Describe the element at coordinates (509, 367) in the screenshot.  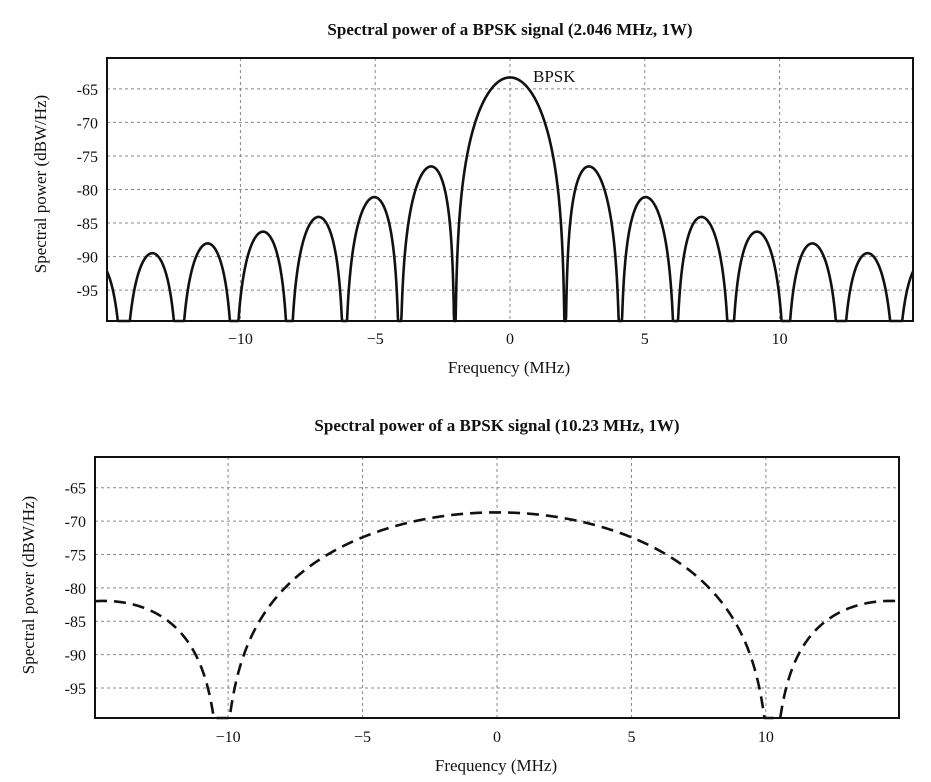
I see `x-axis-label-1: Frequency (MHz)` at that location.